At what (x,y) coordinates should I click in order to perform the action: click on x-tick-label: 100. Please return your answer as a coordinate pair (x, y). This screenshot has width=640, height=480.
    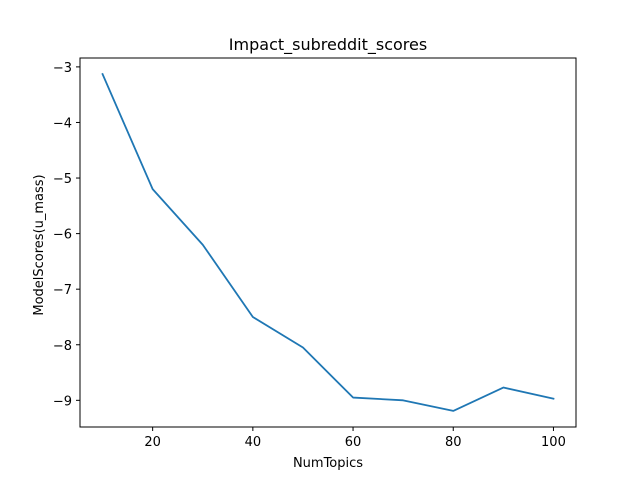
    Looking at the image, I should click on (553, 442).